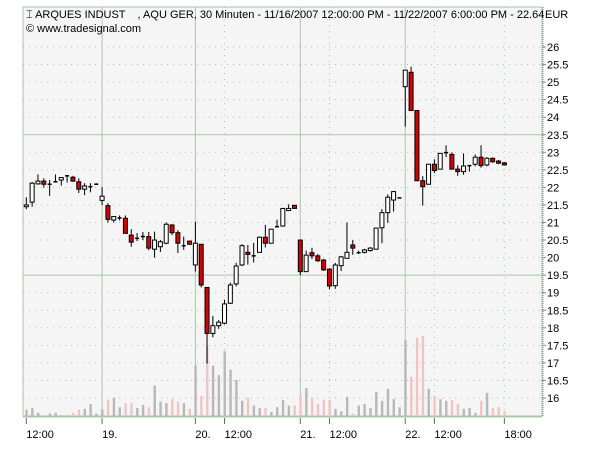 Image resolution: width=600 pixels, height=450 pixels. I want to click on currency-label: EUR, so click(557, 15).